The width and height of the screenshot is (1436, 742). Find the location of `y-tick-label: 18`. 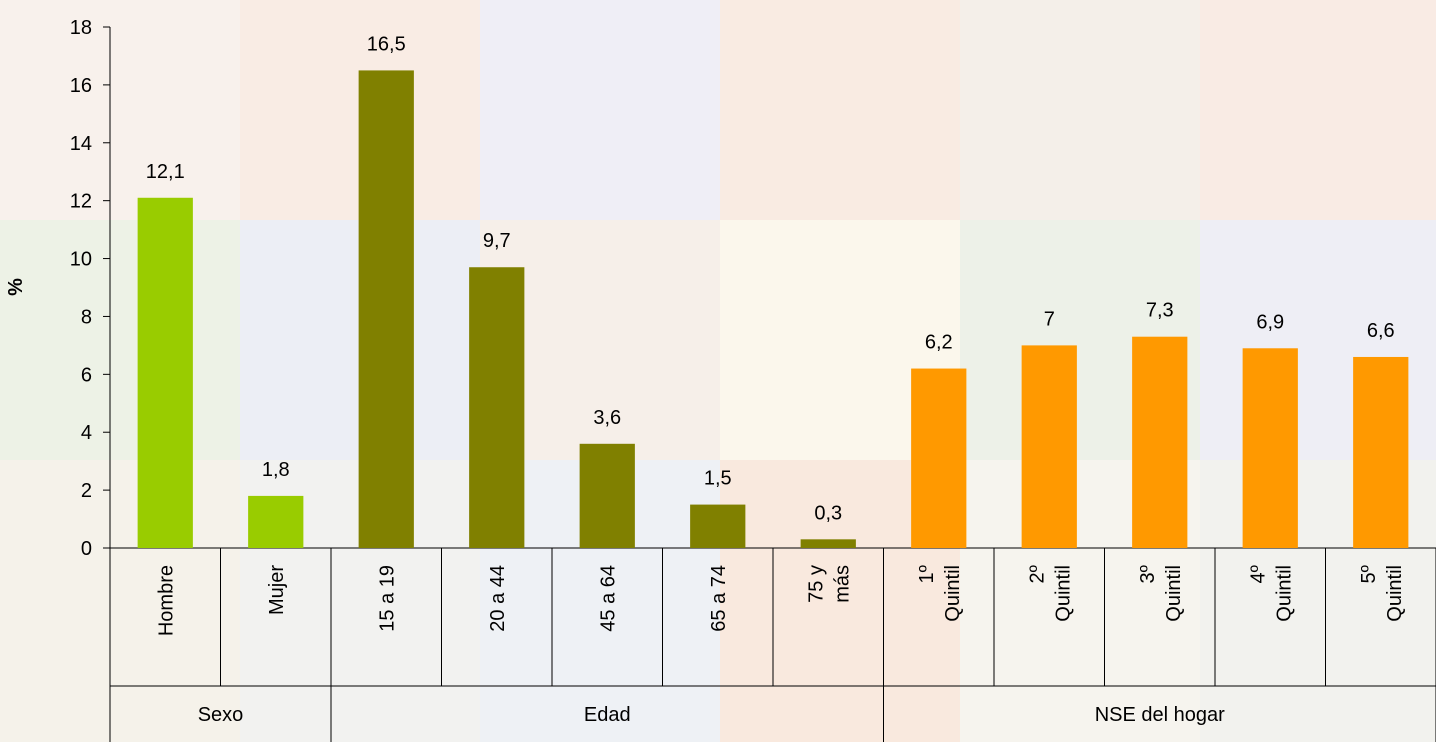

y-tick-label: 18 is located at coordinates (81, 28).